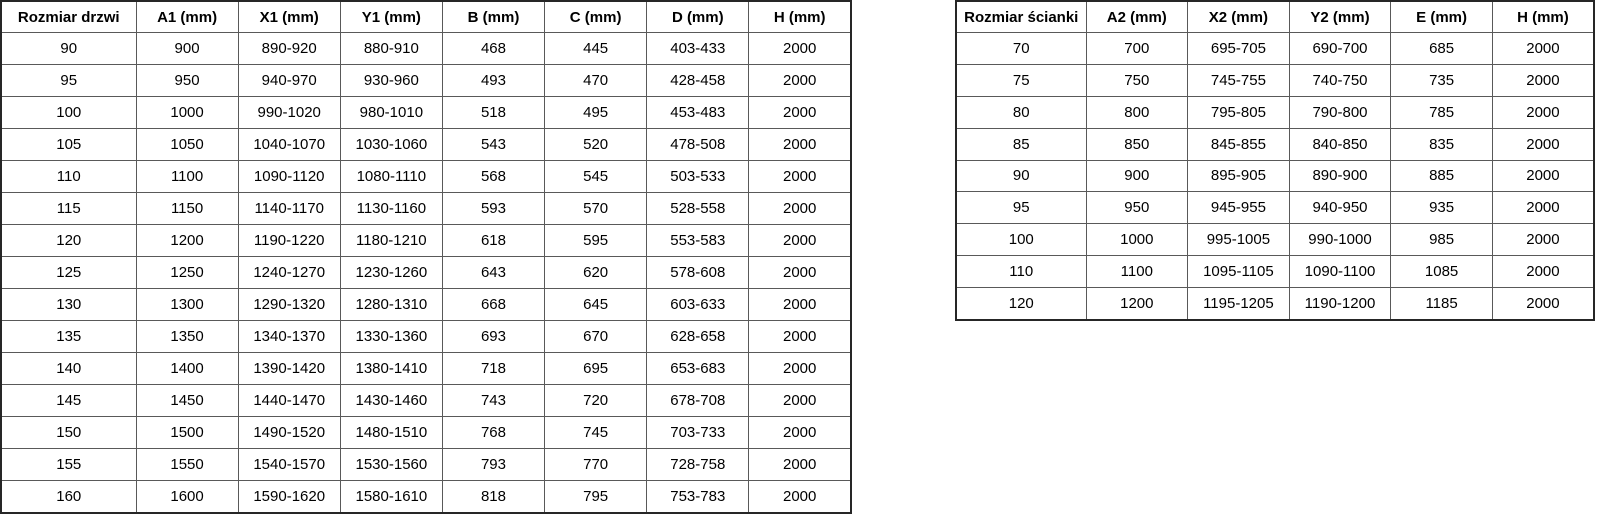 The height and width of the screenshot is (514, 1600). I want to click on table-cell: 740-750, so click(1340, 80).